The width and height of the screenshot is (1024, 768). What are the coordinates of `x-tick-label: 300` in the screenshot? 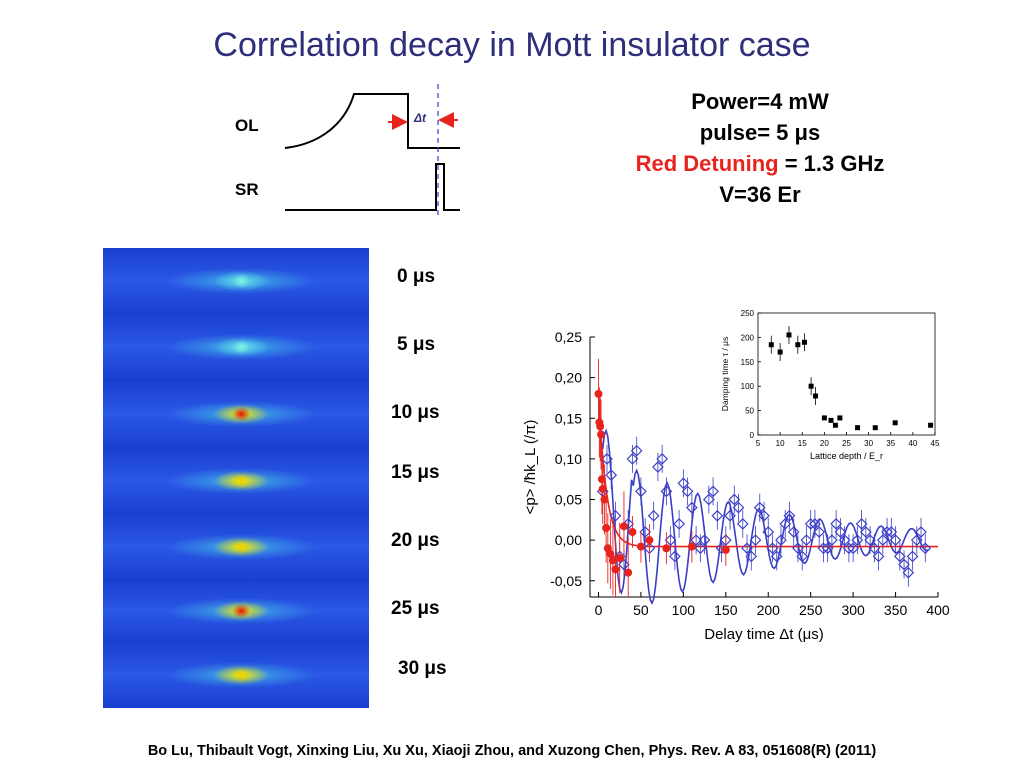 It's located at (853, 610).